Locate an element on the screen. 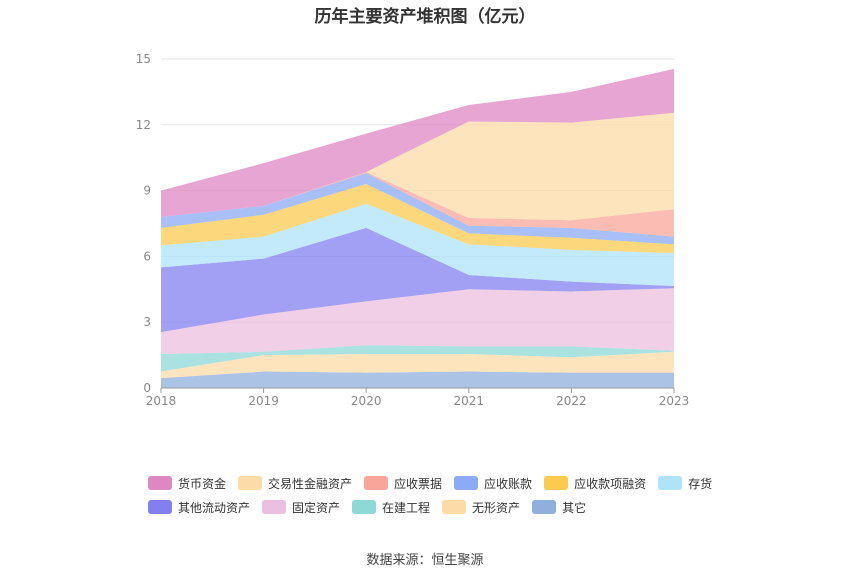 The width and height of the screenshot is (850, 574). x-tick-label: 2021 is located at coordinates (469, 401).